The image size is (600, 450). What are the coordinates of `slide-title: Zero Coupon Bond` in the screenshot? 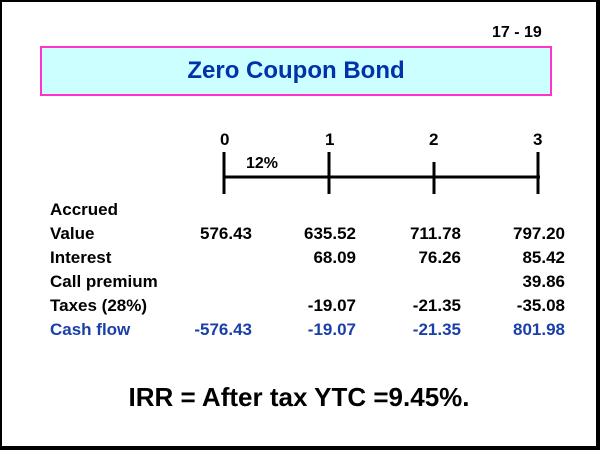 It's located at (296, 70).